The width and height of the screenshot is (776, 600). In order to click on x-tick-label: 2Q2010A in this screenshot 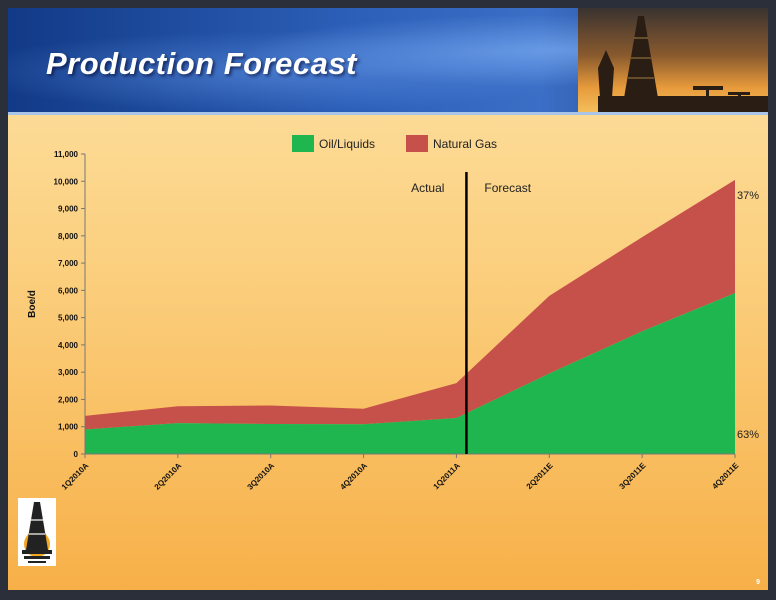, I will do `click(168, 476)`.